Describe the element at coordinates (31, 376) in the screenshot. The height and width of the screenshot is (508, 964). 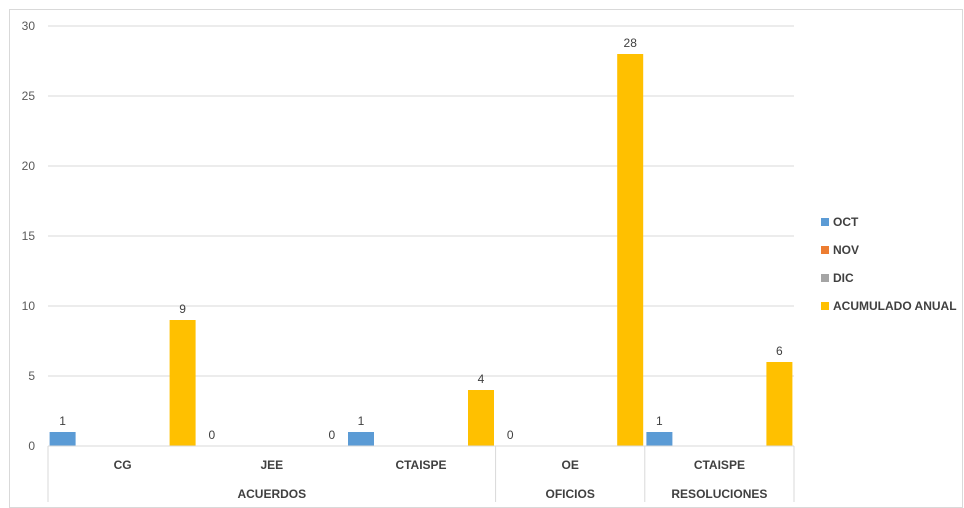
I see `y-tick-label: 5` at that location.